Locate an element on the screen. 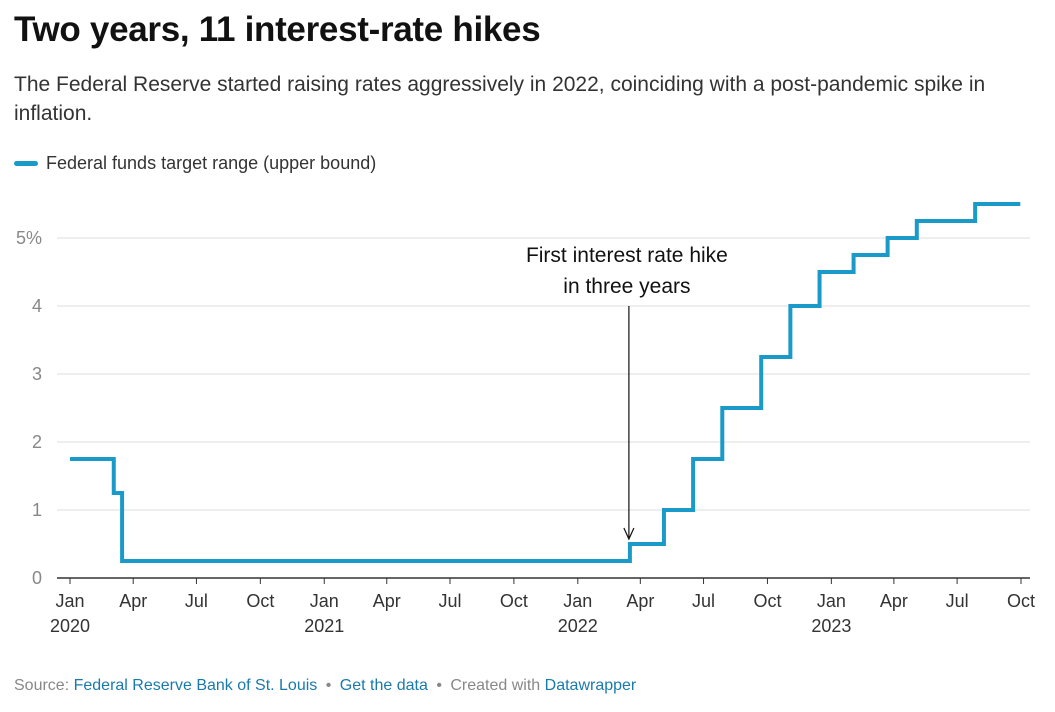  annotation-arrowhead is located at coordinates (629, 534).